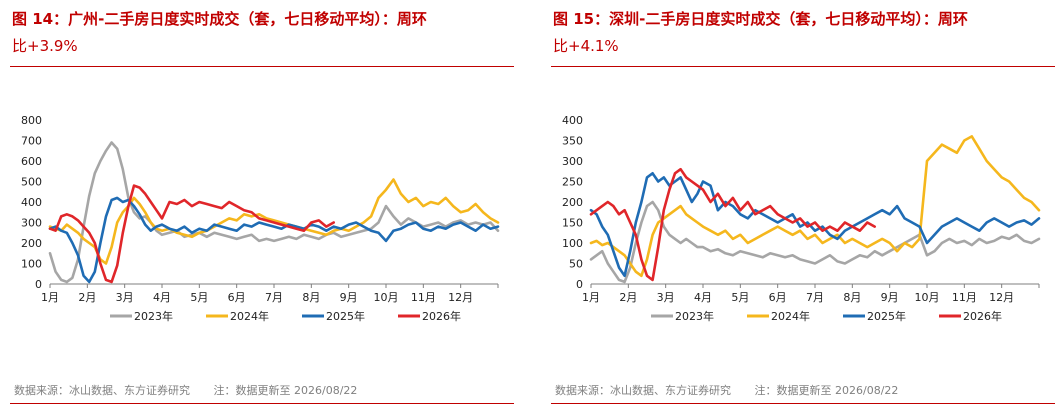 The image size is (1061, 410). I want to click on series-line-2023年, so click(815, 242).